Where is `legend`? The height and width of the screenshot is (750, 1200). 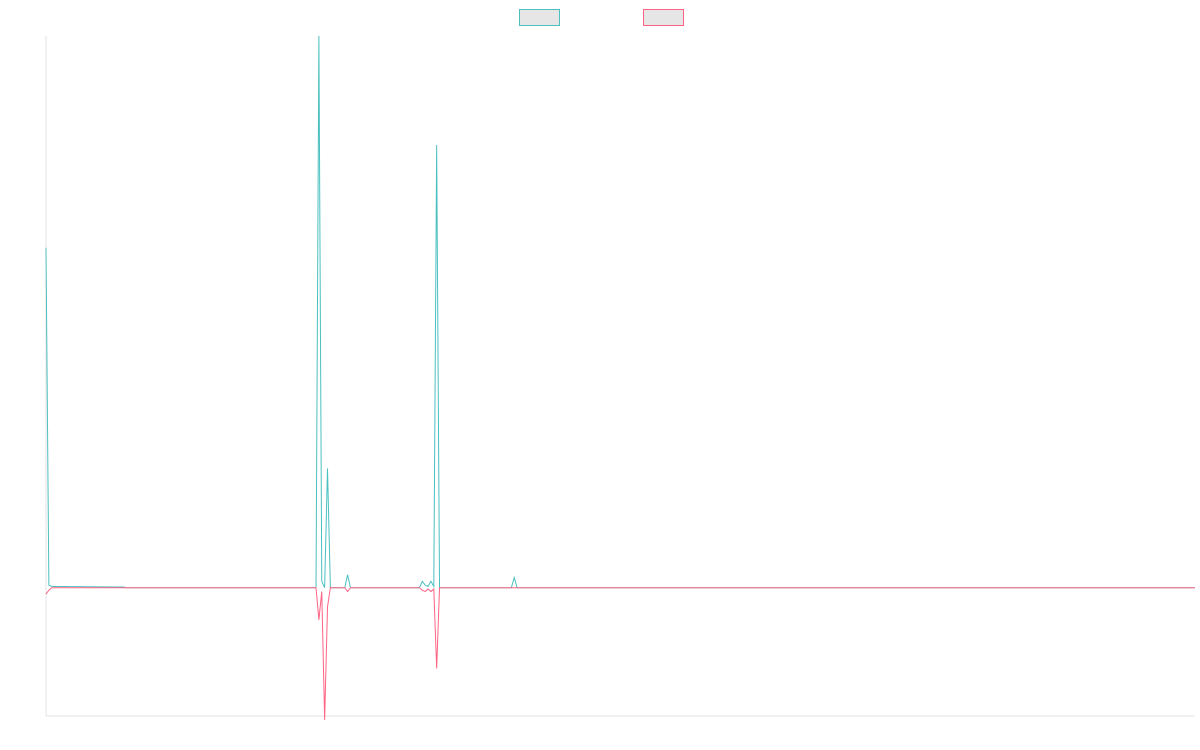
legend is located at coordinates (601, 17).